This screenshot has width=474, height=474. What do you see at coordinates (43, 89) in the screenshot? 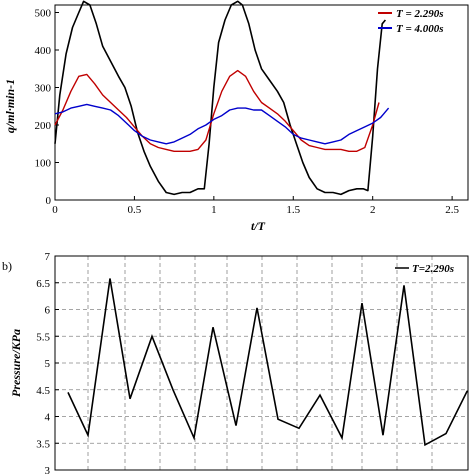
I see `flow-y-tick-label: 300` at bounding box center [43, 89].